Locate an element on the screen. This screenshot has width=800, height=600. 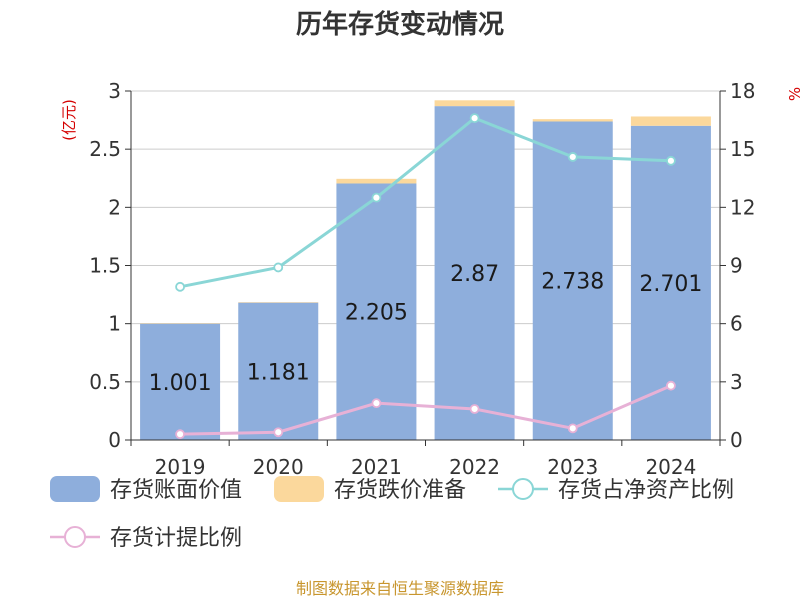
data-label-2022: 2.87 is located at coordinates (474, 274).